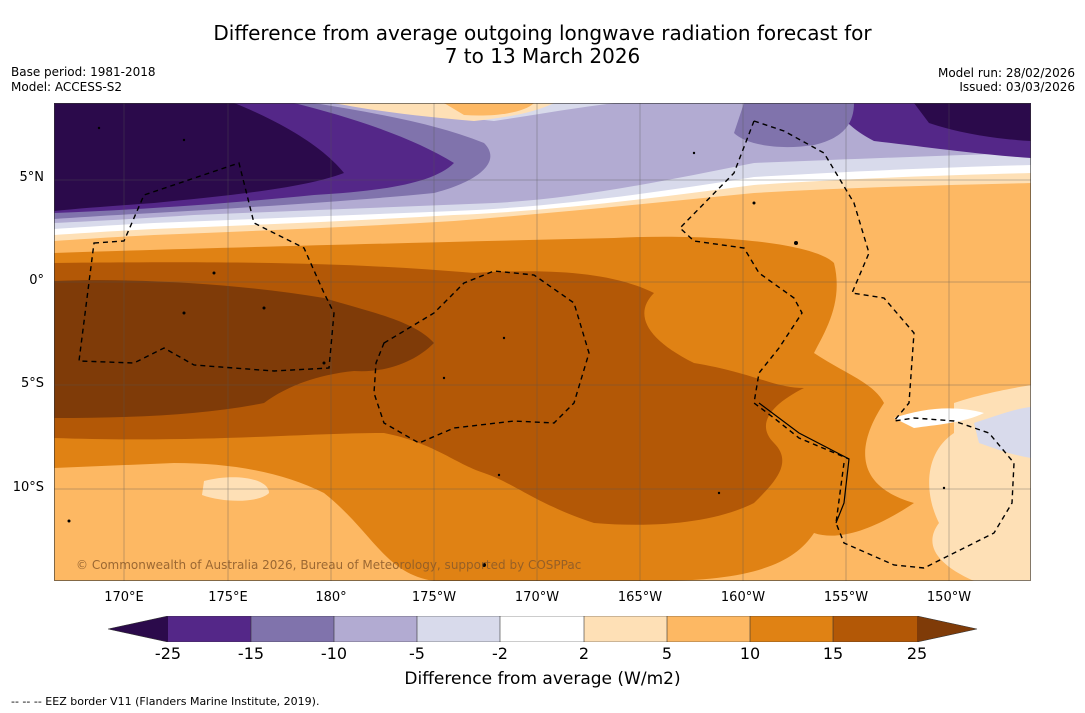 This screenshot has height=713, width=1085. What do you see at coordinates (36, 280) in the screenshot?
I see `lat-label-0: 0°` at bounding box center [36, 280].